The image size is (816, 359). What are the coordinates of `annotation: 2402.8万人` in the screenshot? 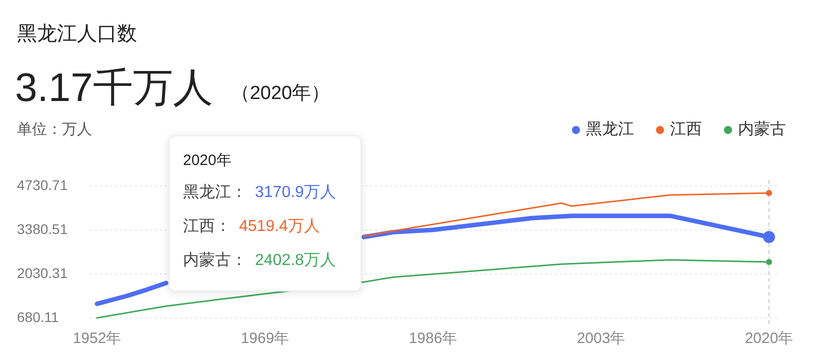 It's located at (295, 260).